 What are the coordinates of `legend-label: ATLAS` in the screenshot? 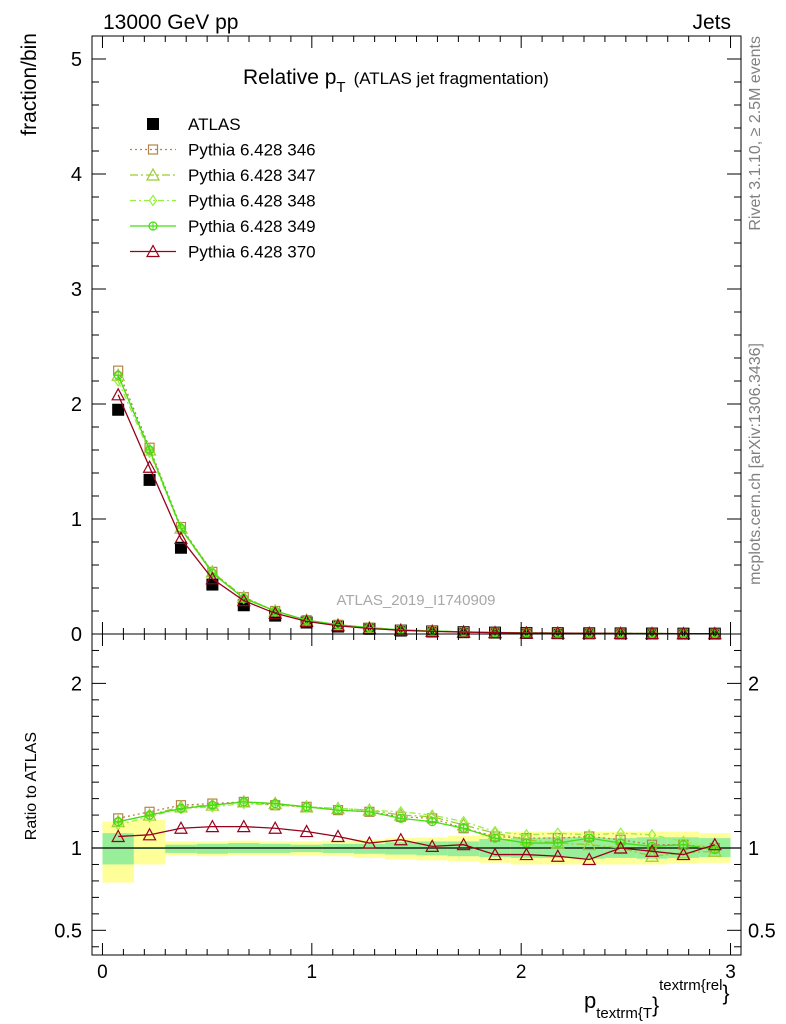 It's located at (214, 124).